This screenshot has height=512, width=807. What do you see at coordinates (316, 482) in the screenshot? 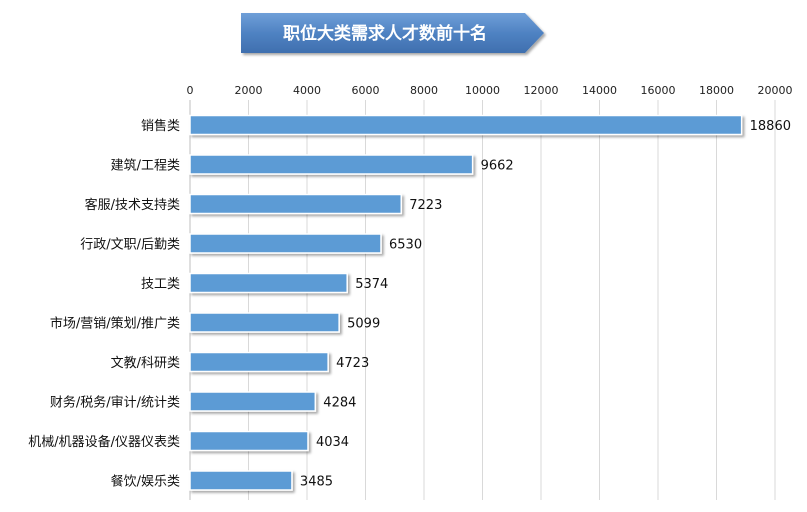
I see `data-label: 3485` at bounding box center [316, 482].